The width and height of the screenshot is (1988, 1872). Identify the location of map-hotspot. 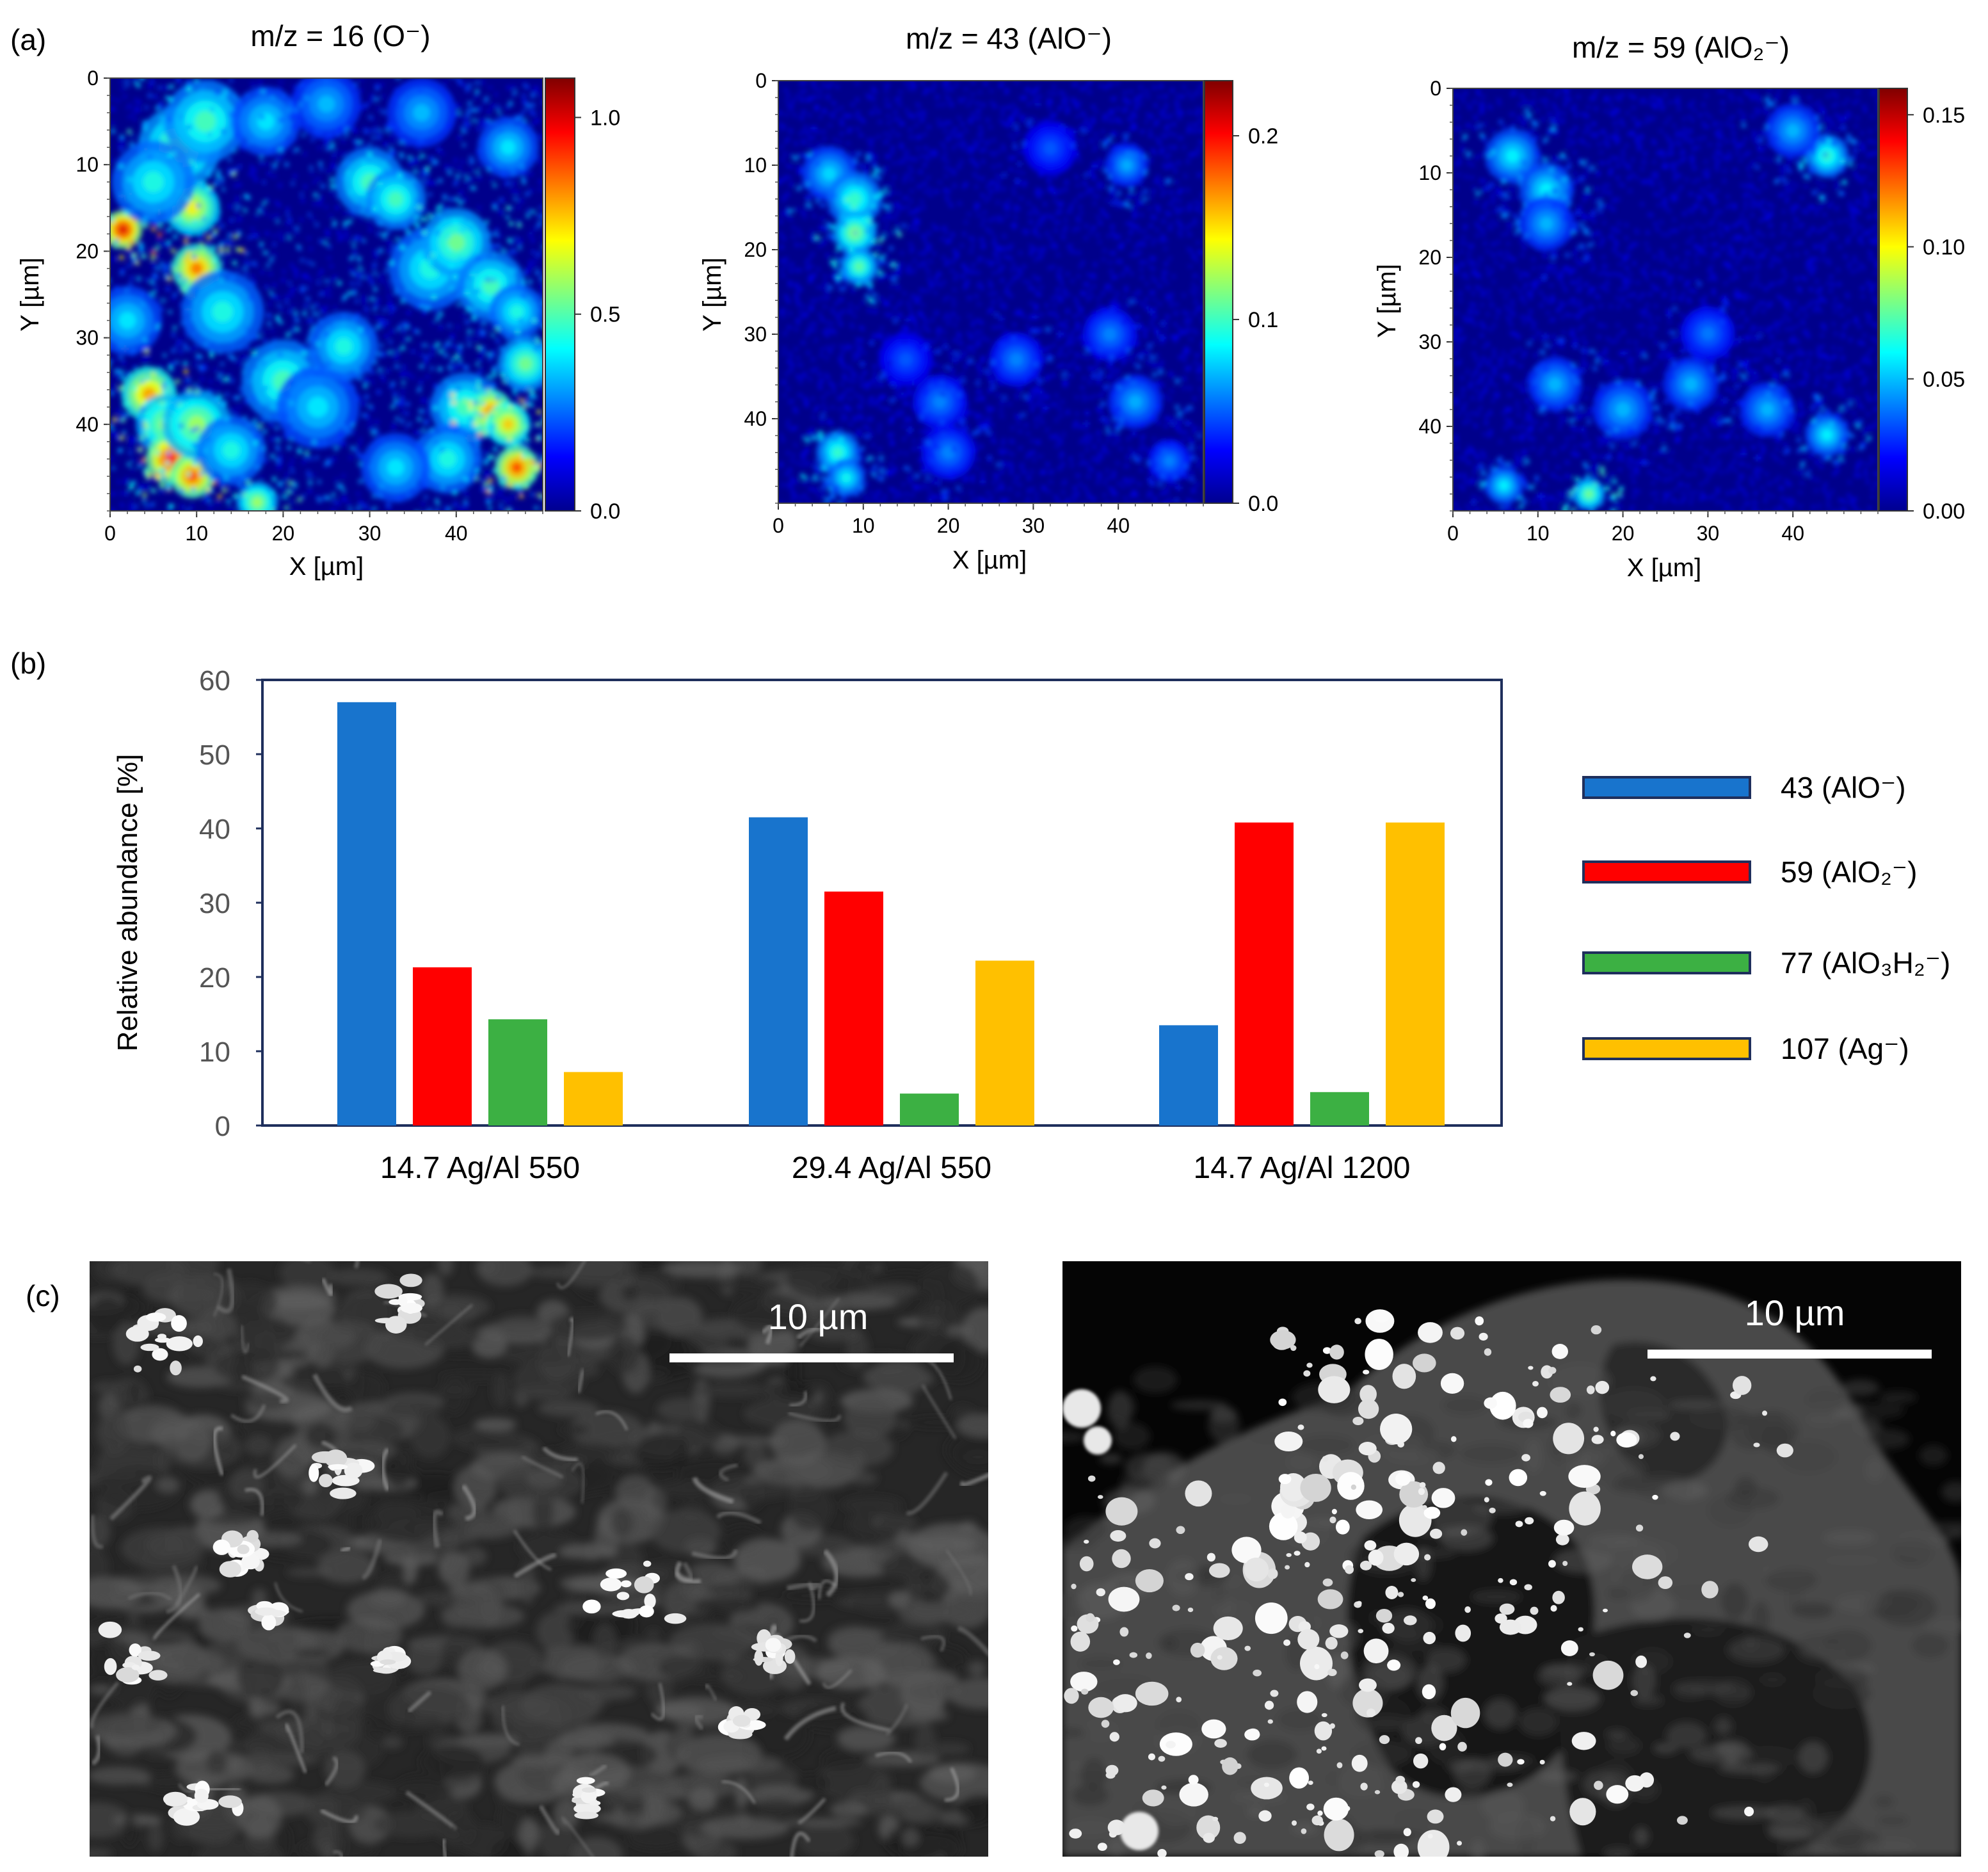
(192, 208).